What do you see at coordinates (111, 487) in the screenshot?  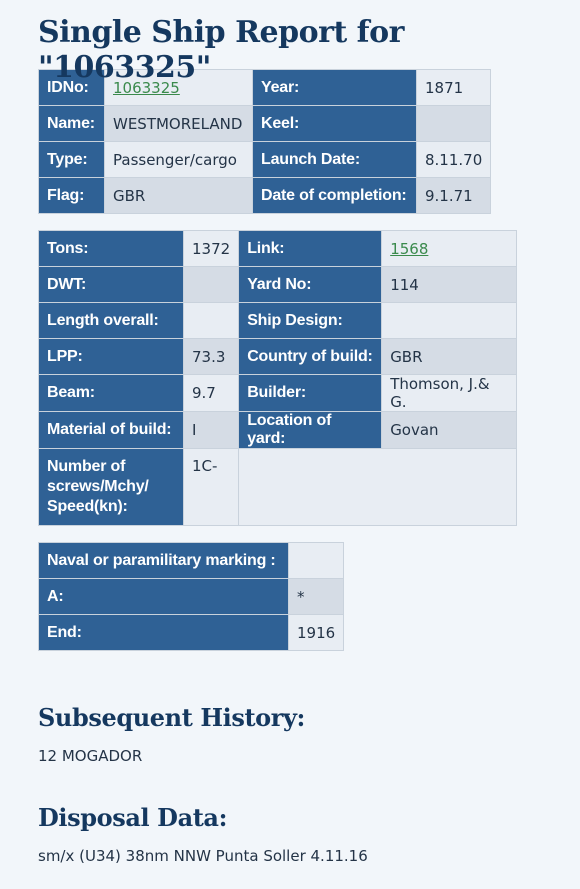 I see `screws-label: Number of screws/Mchy/ Speed(kn):` at bounding box center [111, 487].